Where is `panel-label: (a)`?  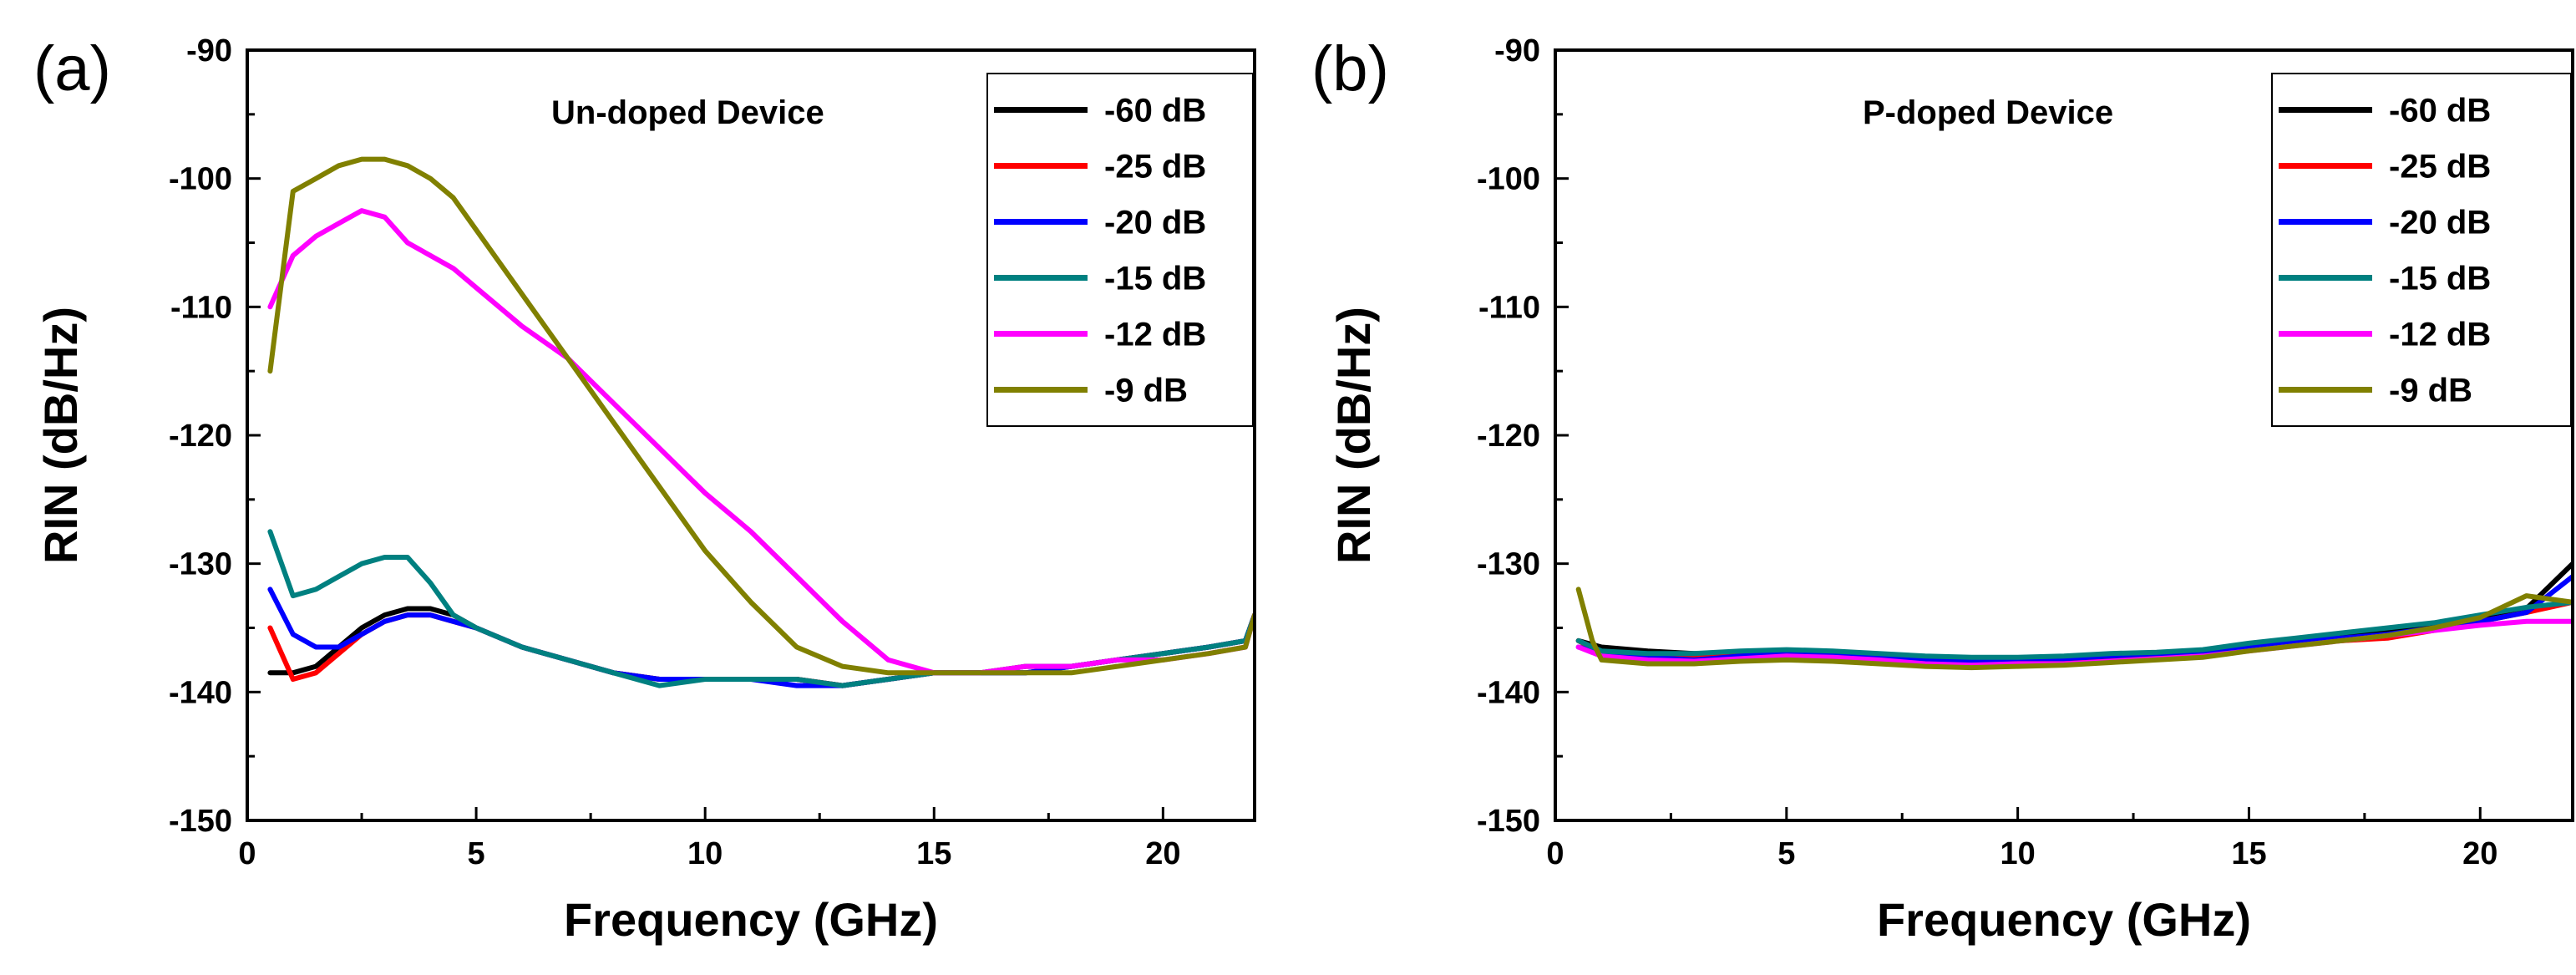 panel-label: (a) is located at coordinates (72, 68).